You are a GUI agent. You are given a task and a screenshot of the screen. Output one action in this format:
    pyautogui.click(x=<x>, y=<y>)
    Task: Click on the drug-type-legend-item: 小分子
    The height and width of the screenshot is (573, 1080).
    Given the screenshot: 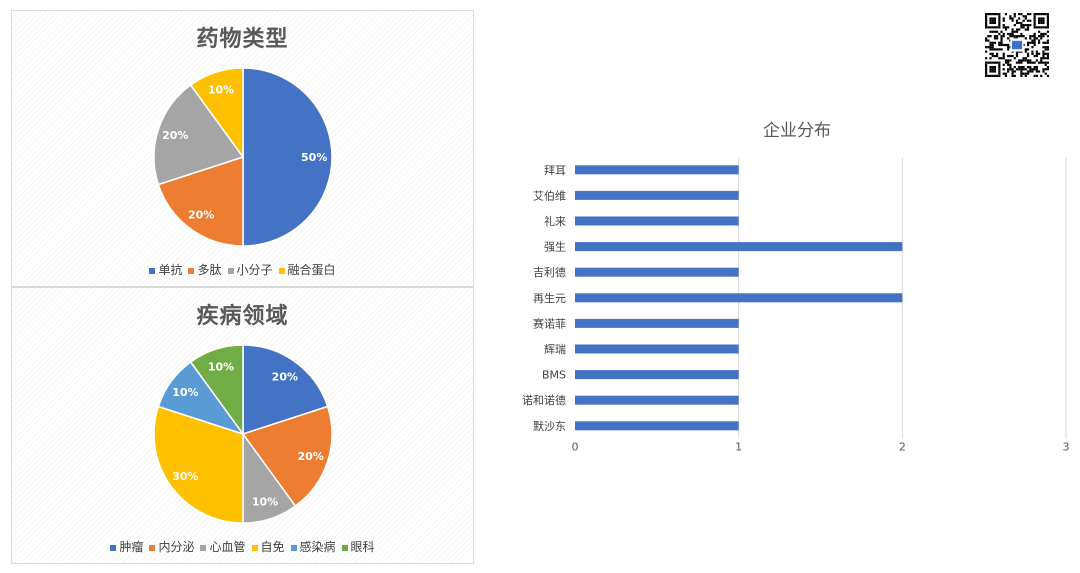 What is the action you would take?
    pyautogui.click(x=250, y=269)
    